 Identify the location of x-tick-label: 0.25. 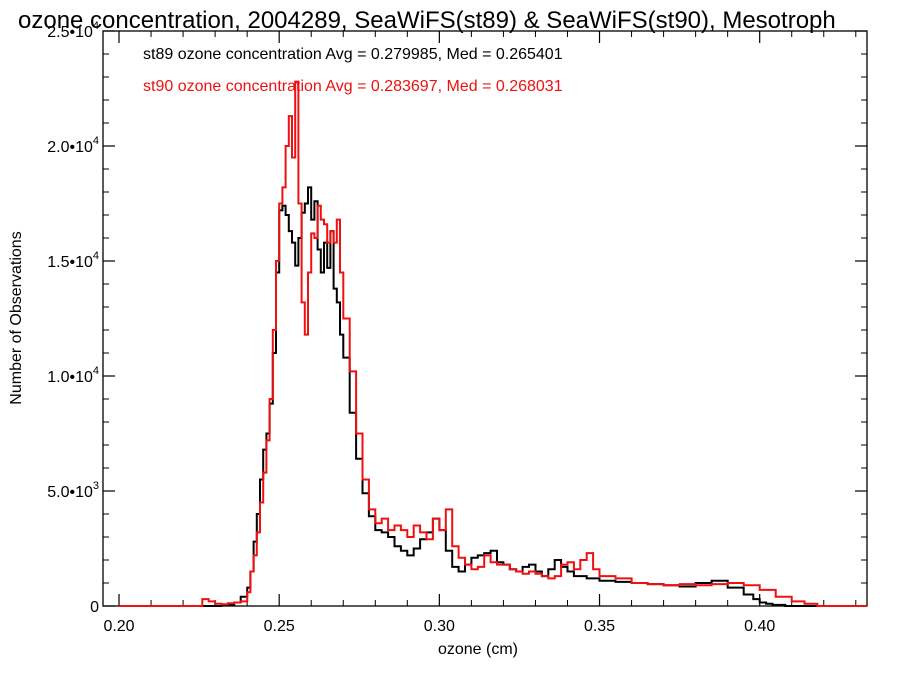
(279, 626).